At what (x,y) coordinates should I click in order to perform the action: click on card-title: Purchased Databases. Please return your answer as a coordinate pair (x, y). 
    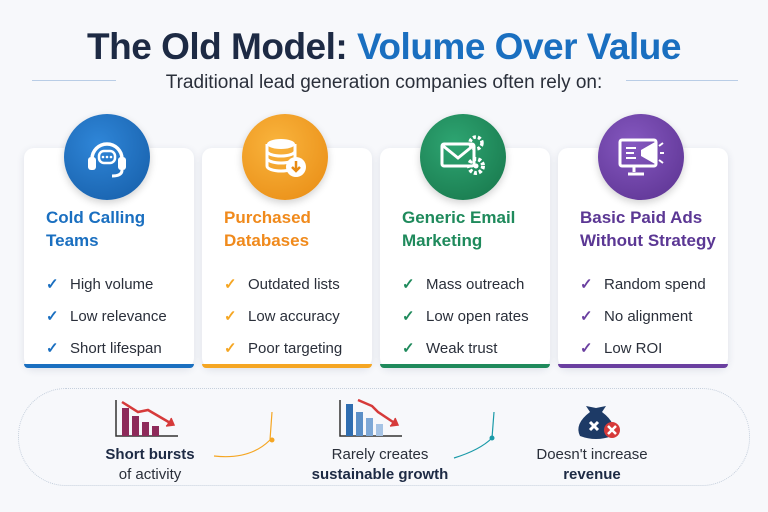
    Looking at the image, I should click on (299, 229).